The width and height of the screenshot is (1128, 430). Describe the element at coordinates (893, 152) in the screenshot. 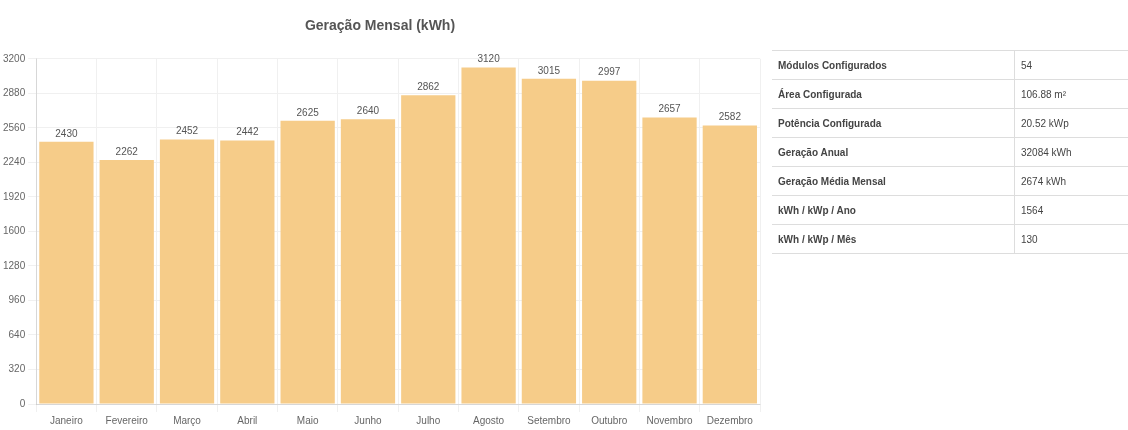

I see `category-label: Geração Anual` at that location.